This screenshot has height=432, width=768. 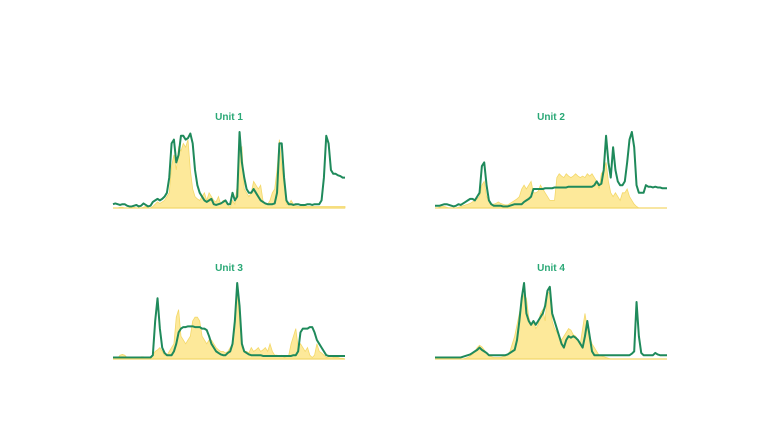 What do you see at coordinates (229, 268) in the screenshot?
I see `panel-title: Unit 3` at bounding box center [229, 268].